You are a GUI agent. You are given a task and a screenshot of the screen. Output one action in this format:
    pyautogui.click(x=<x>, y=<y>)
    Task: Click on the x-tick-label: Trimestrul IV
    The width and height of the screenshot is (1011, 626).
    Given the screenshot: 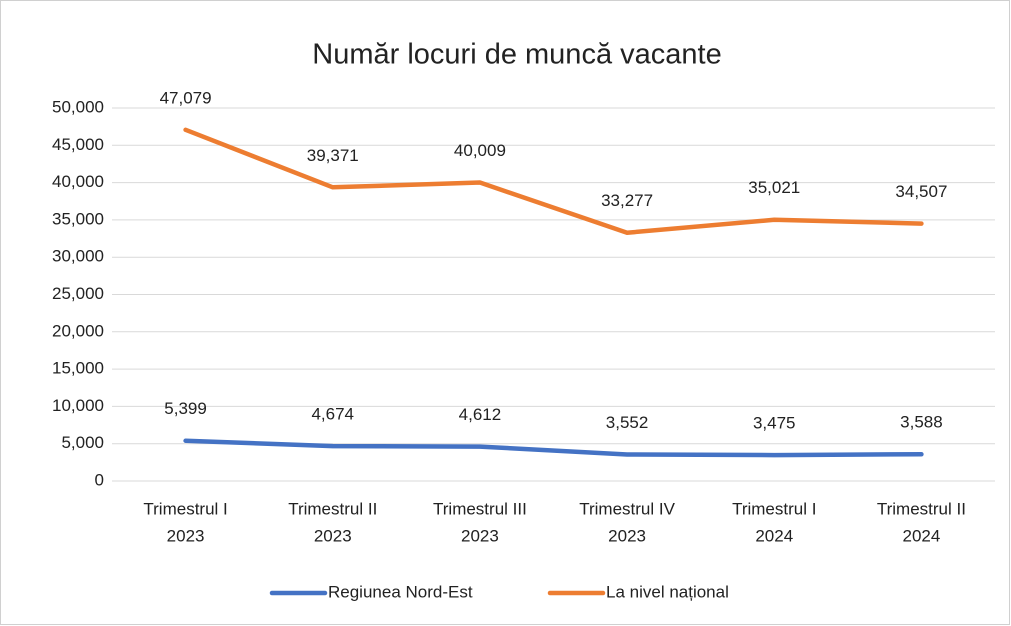 What is the action you would take?
    pyautogui.click(x=627, y=508)
    